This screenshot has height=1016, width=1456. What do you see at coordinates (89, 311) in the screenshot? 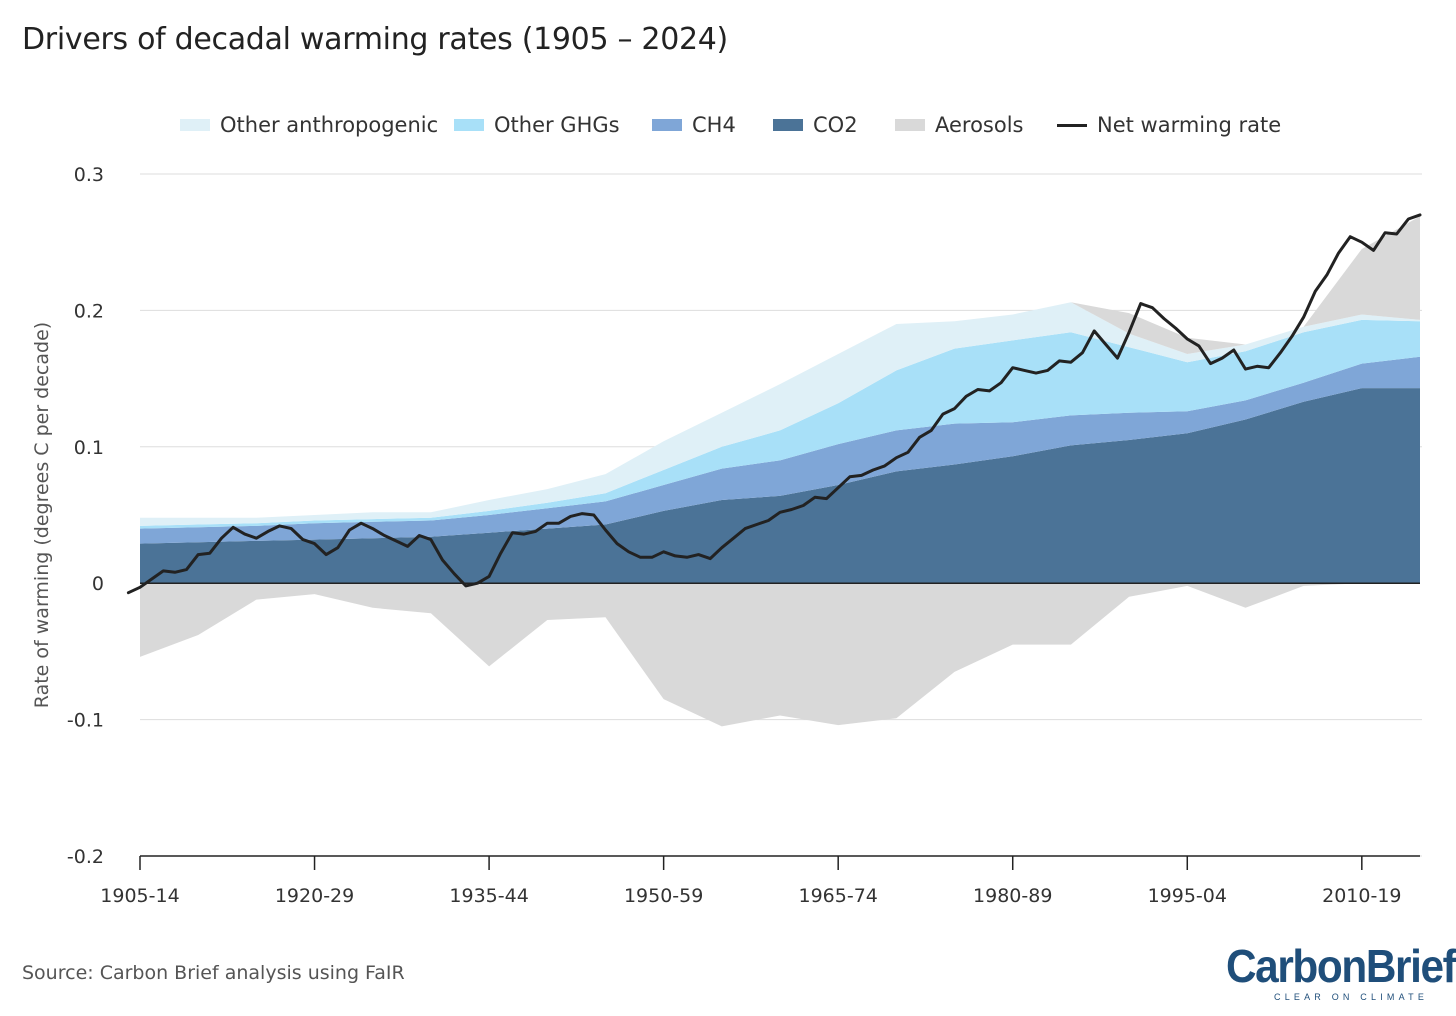
I see `y-tick-label: 0.2` at bounding box center [89, 311].